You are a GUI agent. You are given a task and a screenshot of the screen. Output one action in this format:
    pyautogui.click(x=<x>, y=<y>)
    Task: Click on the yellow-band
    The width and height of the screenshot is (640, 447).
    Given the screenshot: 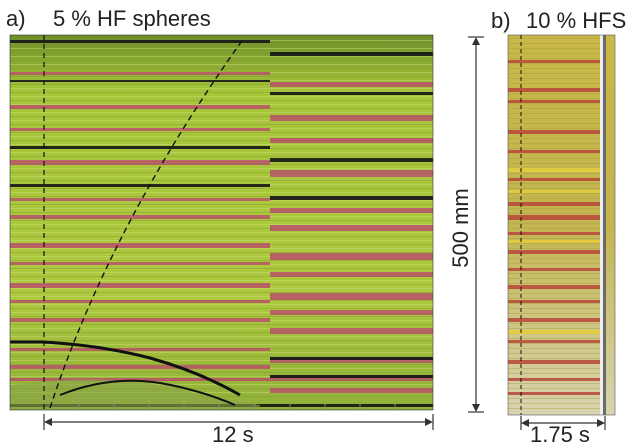 What is the action you would take?
    pyautogui.click(x=554, y=241)
    